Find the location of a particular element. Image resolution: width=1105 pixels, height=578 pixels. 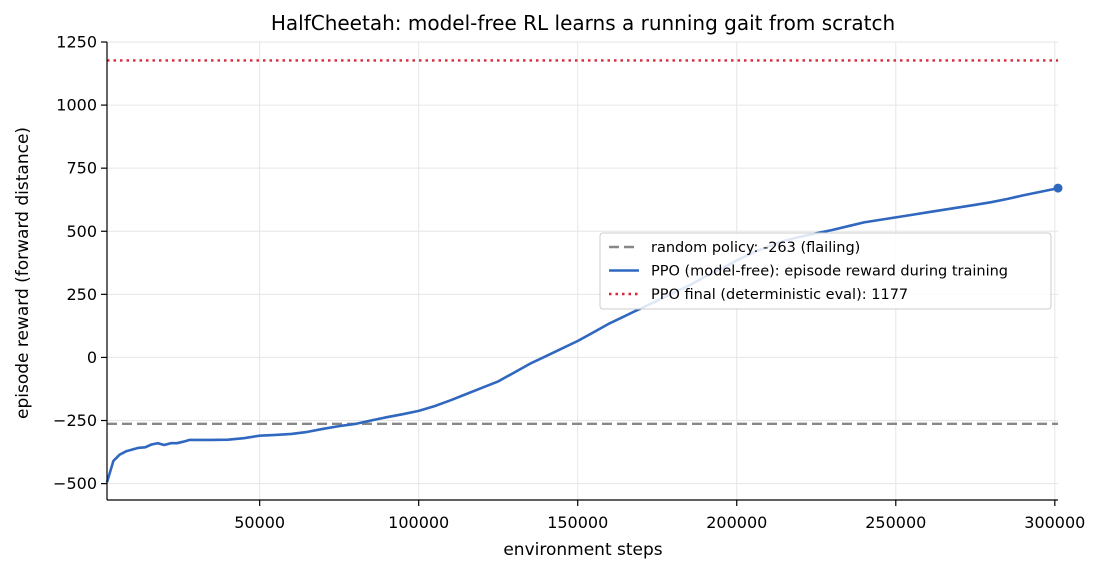

x-tick-label: 150000 is located at coordinates (577, 522).